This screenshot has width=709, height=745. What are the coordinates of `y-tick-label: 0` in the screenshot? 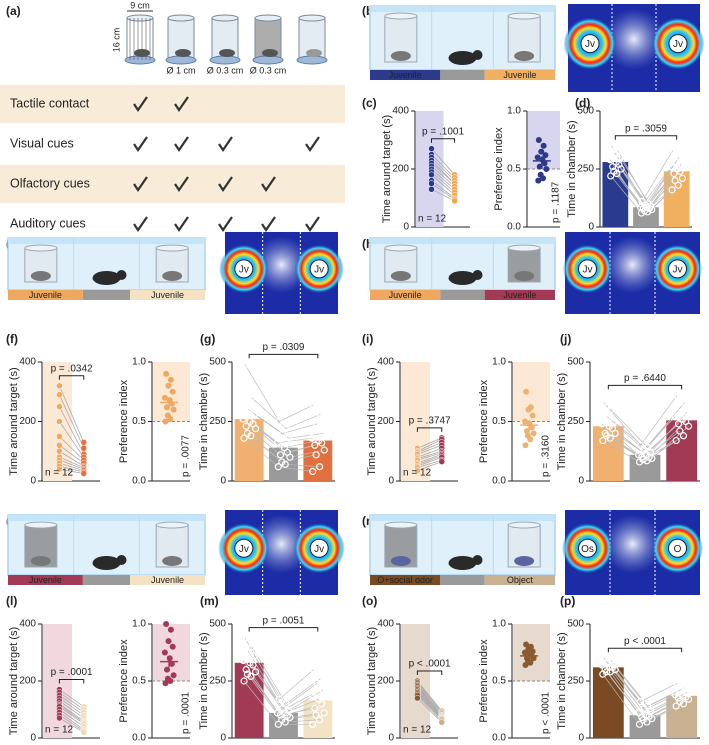 It's located at (223, 481).